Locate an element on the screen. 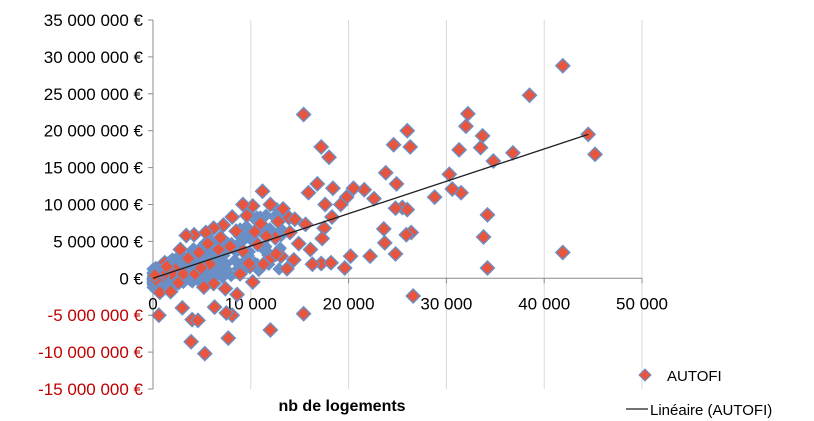  y-tick-label-7: 0 € is located at coordinates (131, 278).